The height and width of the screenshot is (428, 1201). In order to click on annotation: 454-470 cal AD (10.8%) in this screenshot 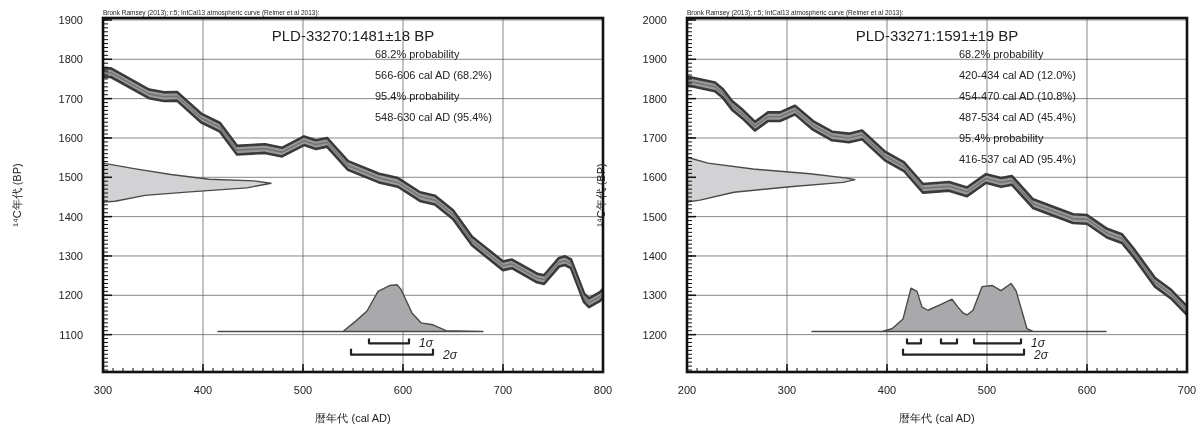, I will do `click(1017, 96)`.